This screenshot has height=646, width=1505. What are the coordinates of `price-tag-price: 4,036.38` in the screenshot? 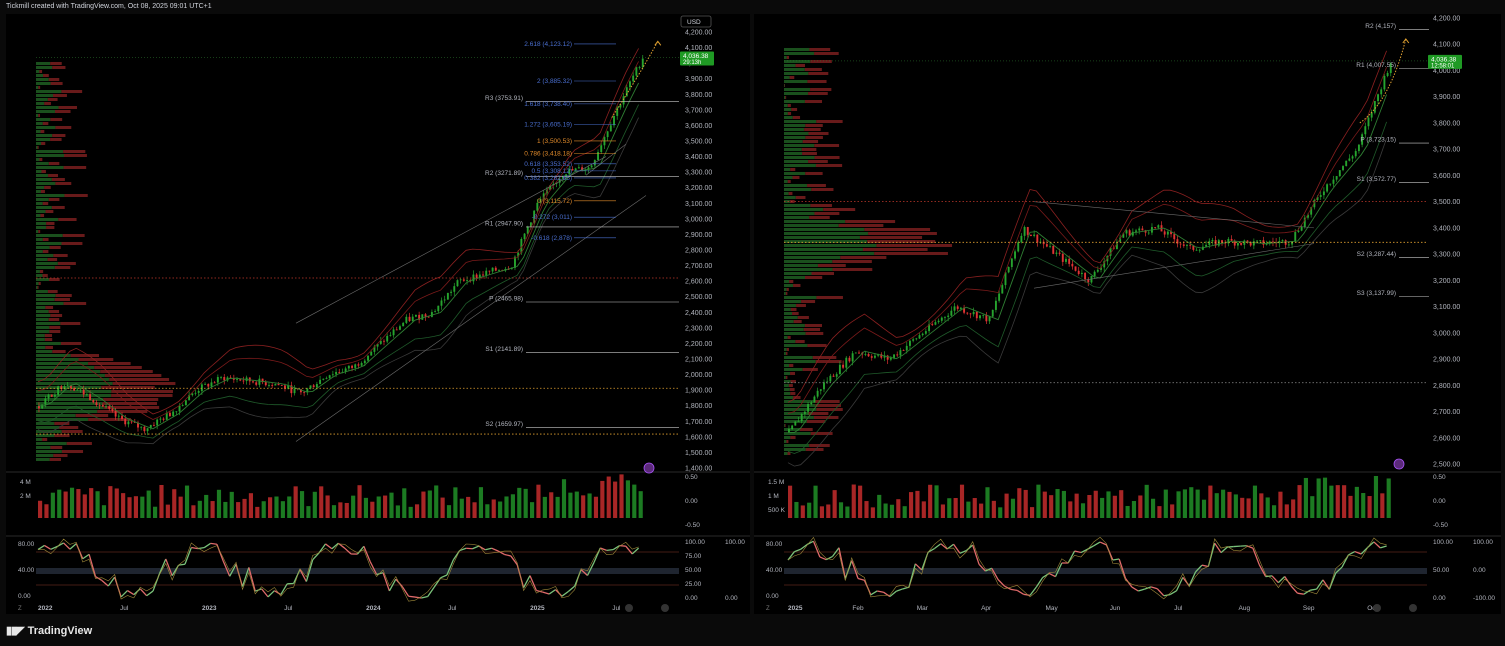 It's located at (1444, 59).